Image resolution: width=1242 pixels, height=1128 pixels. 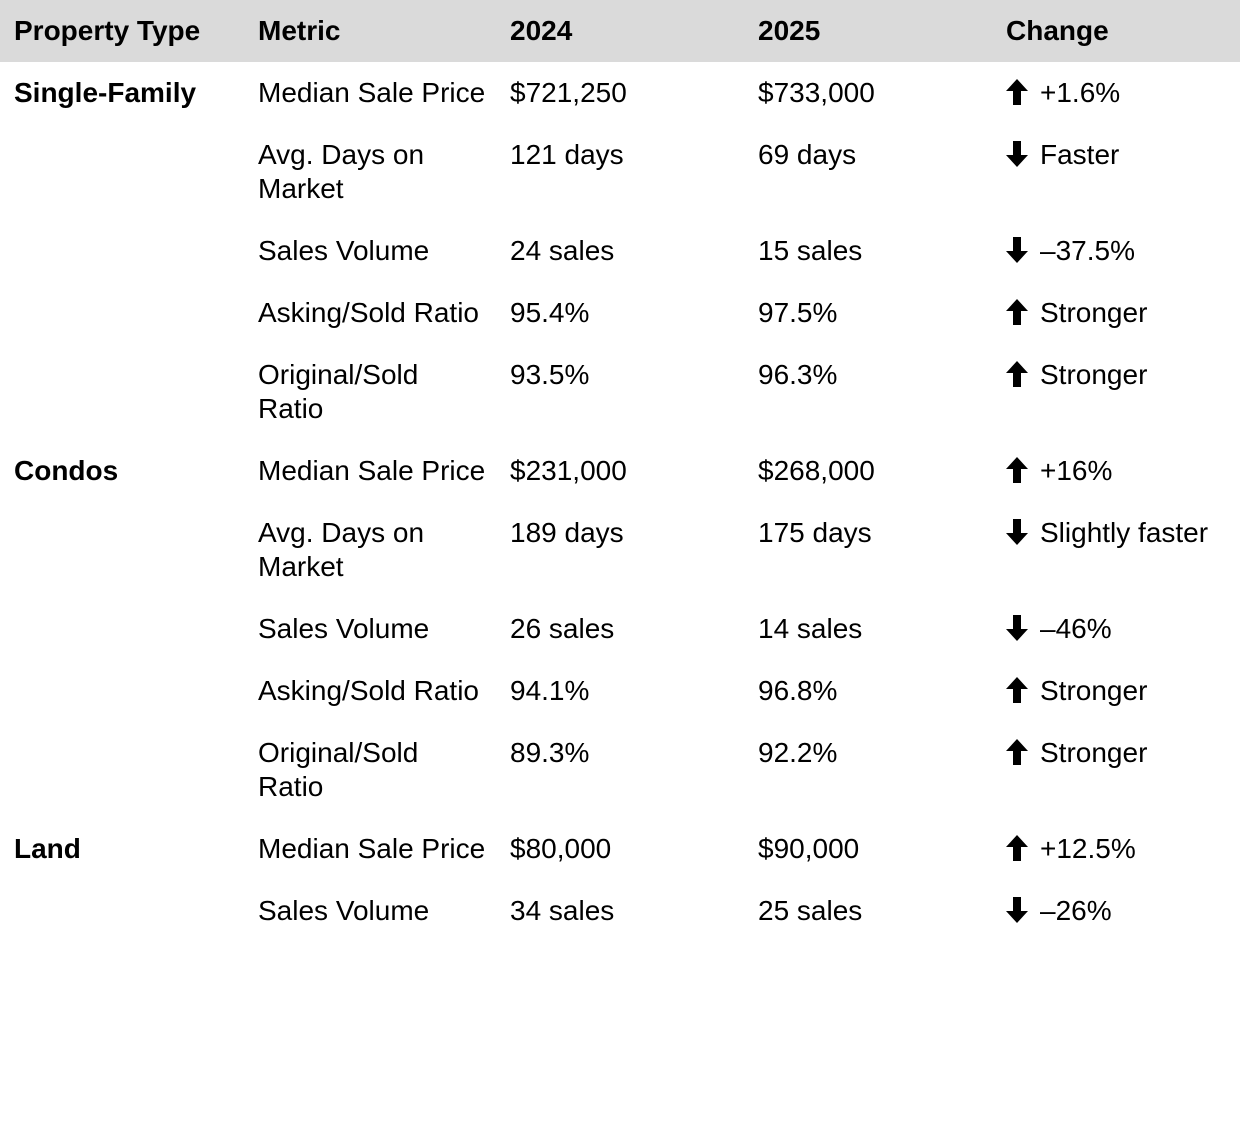 I want to click on property-type-cell: Single-Family, so click(x=105, y=92).